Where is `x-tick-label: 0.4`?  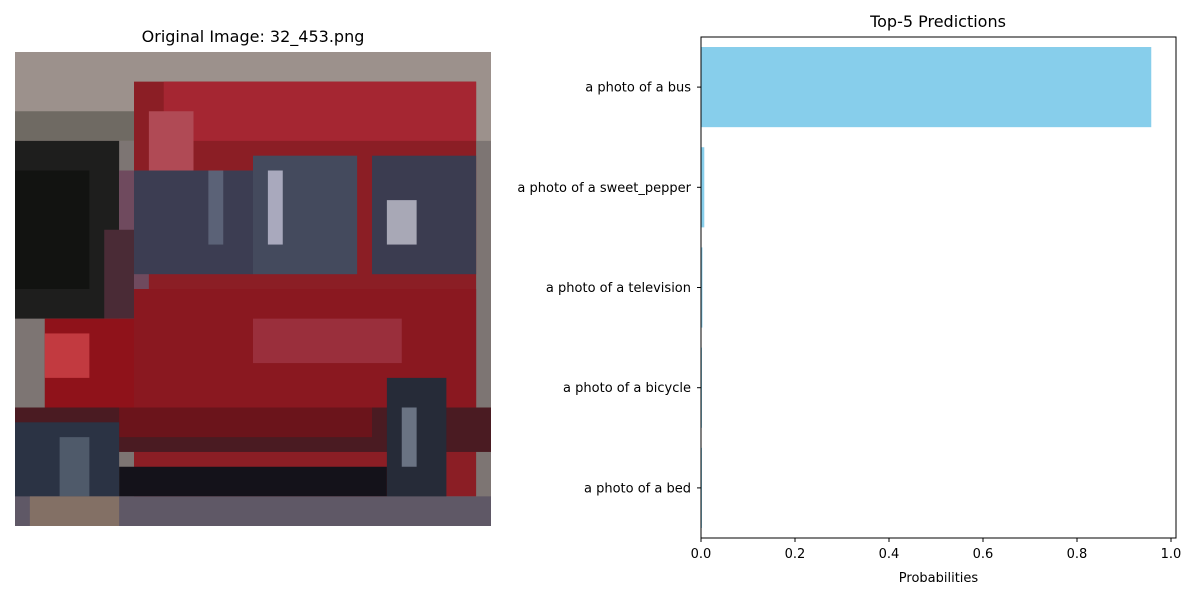 x-tick-label: 0.4 is located at coordinates (889, 554).